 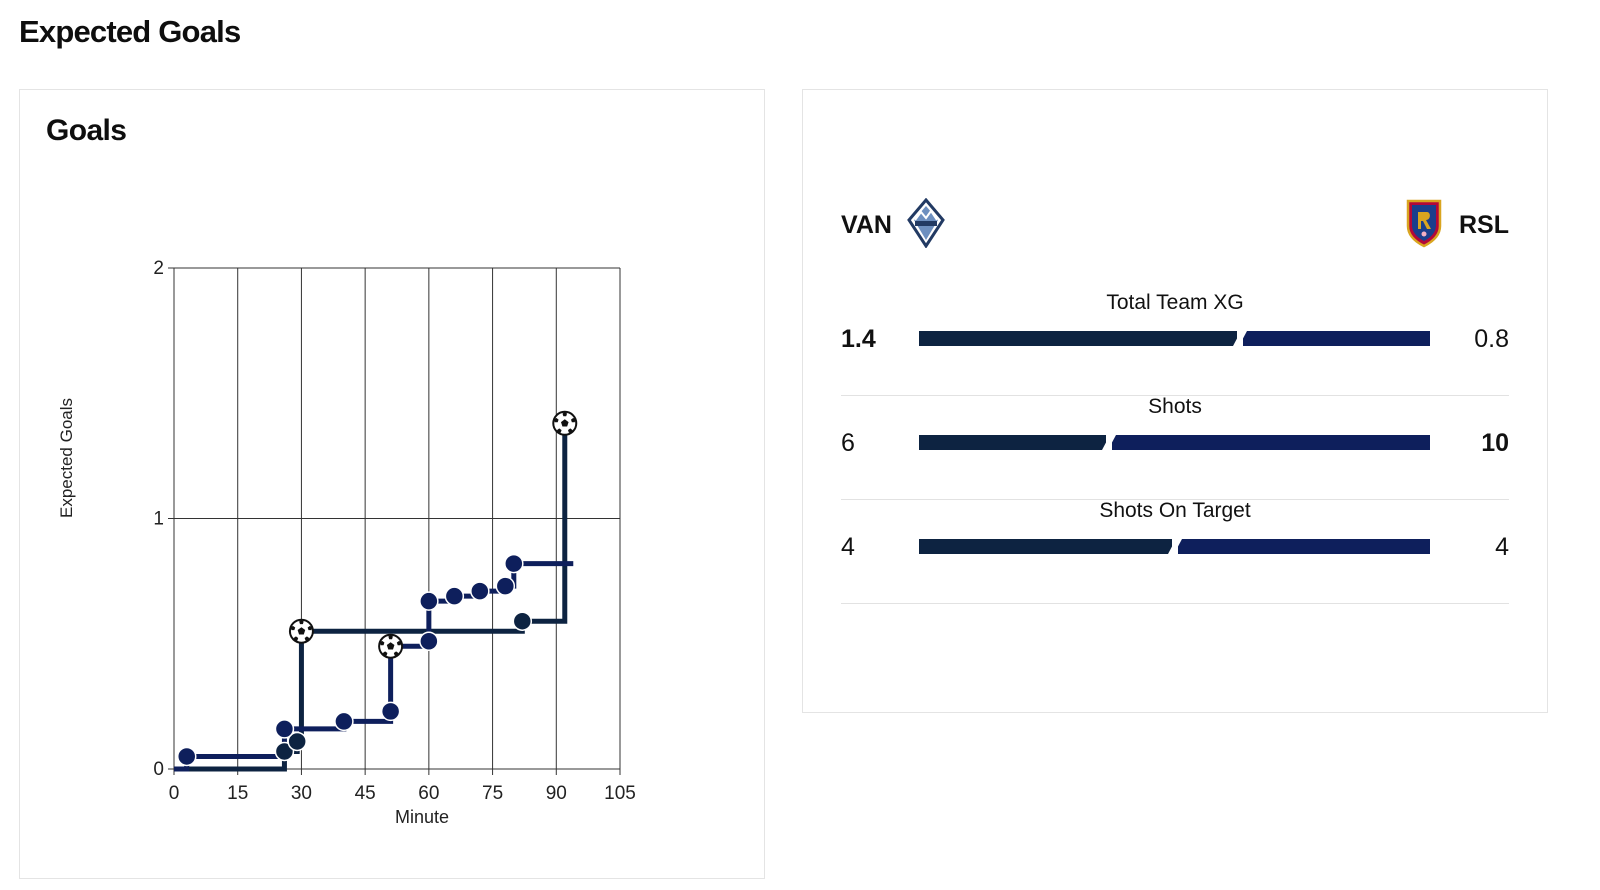 I want to click on y-axis-label: Expected Goals, so click(x=66, y=458).